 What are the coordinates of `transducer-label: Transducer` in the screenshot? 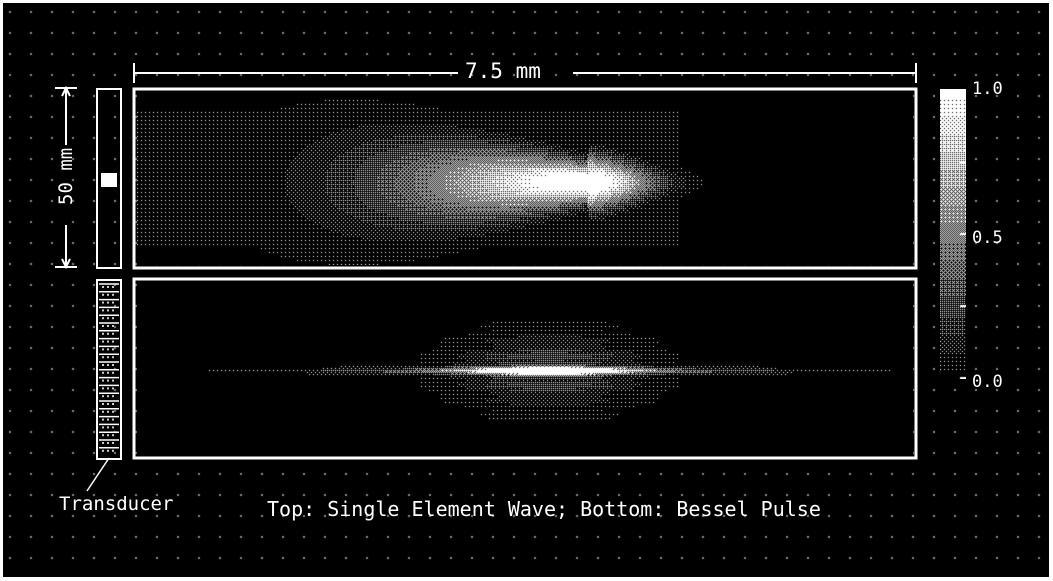 It's located at (116, 504).